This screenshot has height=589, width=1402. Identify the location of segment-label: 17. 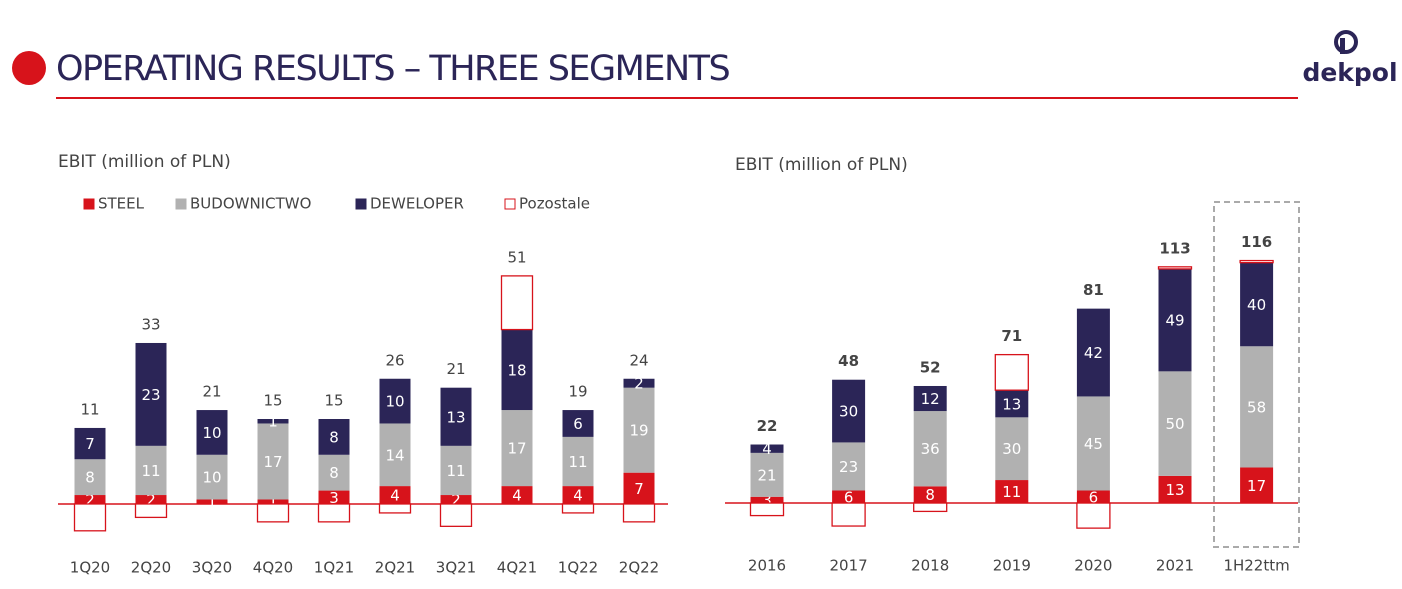
(272, 462).